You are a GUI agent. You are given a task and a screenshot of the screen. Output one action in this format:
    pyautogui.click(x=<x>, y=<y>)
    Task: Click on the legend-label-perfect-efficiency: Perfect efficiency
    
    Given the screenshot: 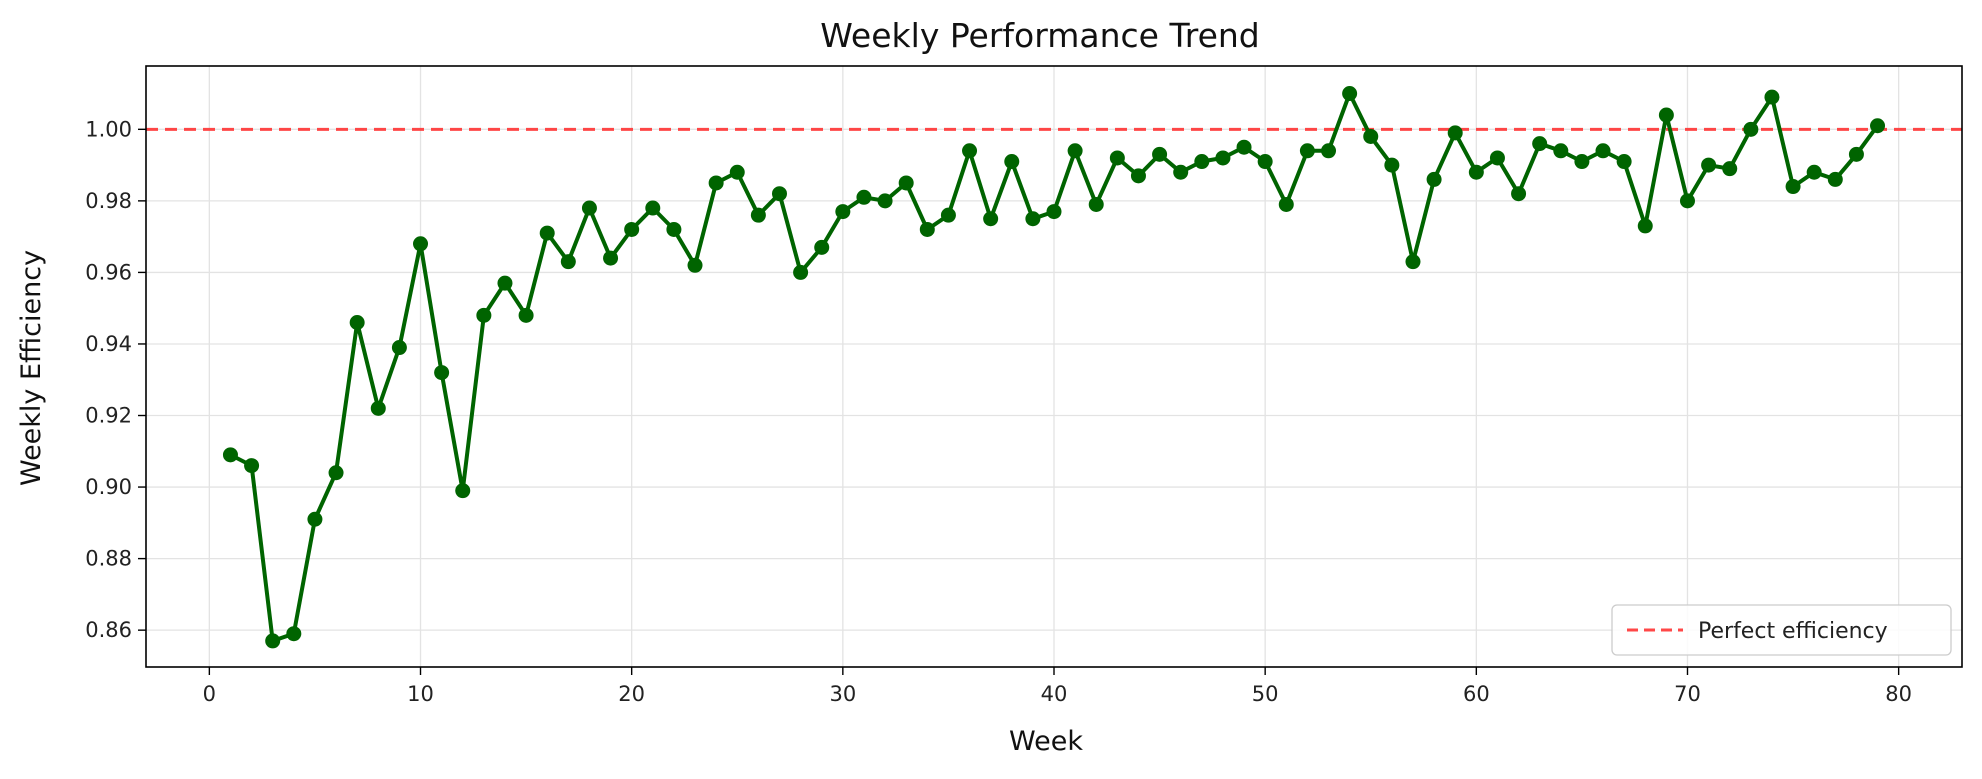 What is the action you would take?
    pyautogui.click(x=1793, y=631)
    